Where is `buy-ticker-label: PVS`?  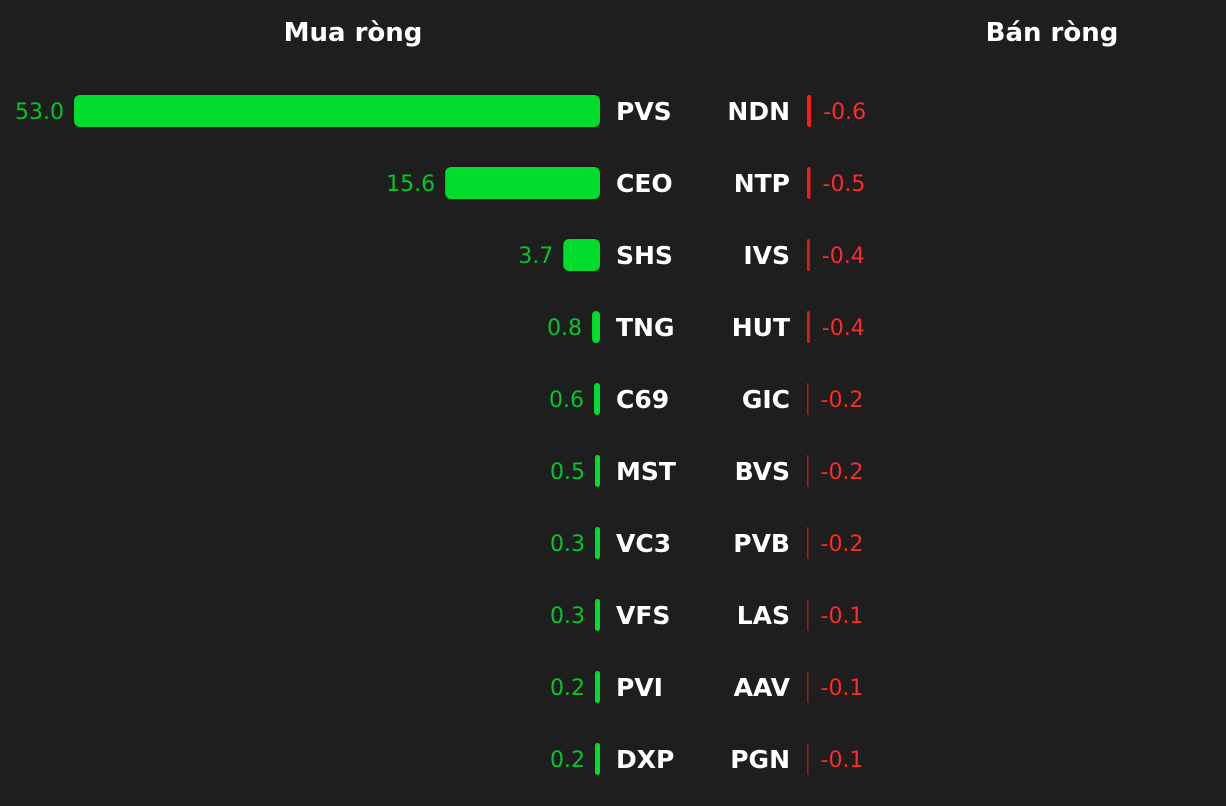 buy-ticker-label: PVS is located at coordinates (644, 111).